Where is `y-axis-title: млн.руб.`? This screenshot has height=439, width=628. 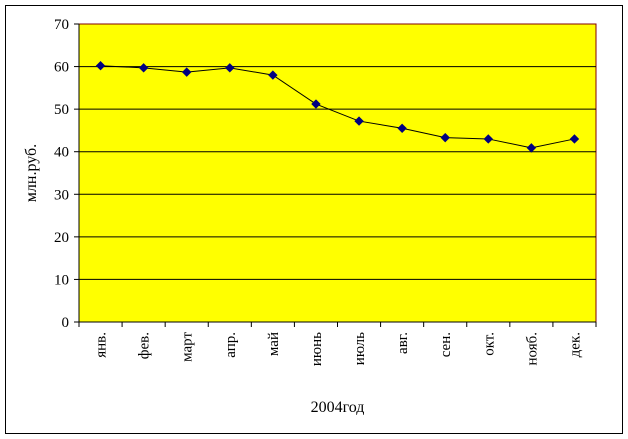
y-axis-title: млн.руб. is located at coordinates (31, 173).